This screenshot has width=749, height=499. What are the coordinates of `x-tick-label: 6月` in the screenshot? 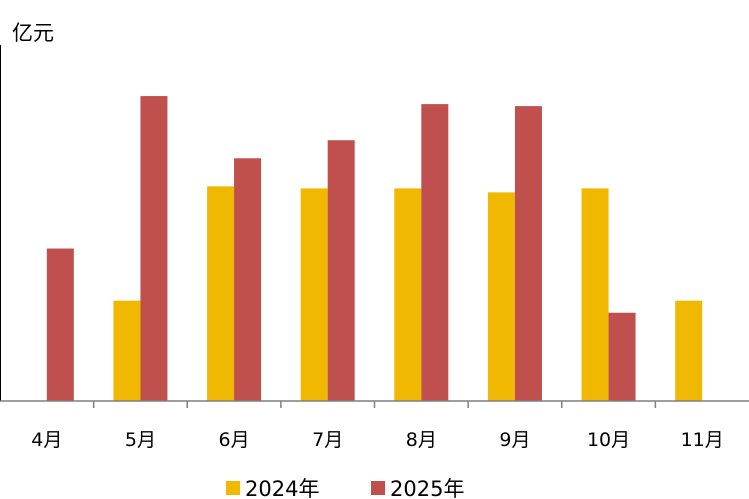 It's located at (234, 440).